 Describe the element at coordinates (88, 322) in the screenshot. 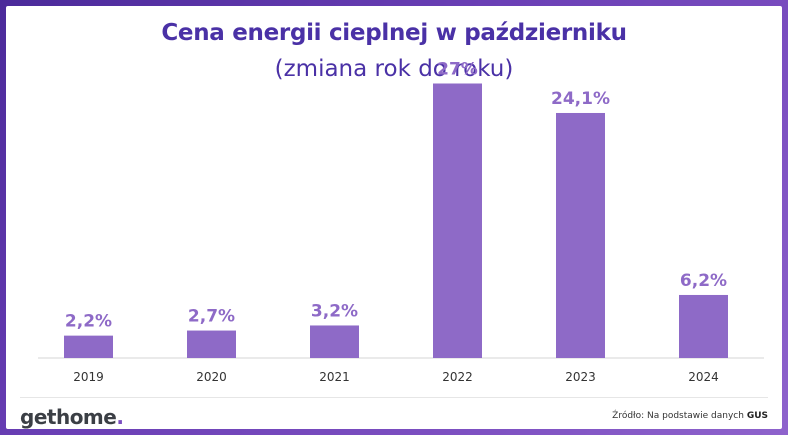

I see `value-label-2019: 2,2%` at that location.